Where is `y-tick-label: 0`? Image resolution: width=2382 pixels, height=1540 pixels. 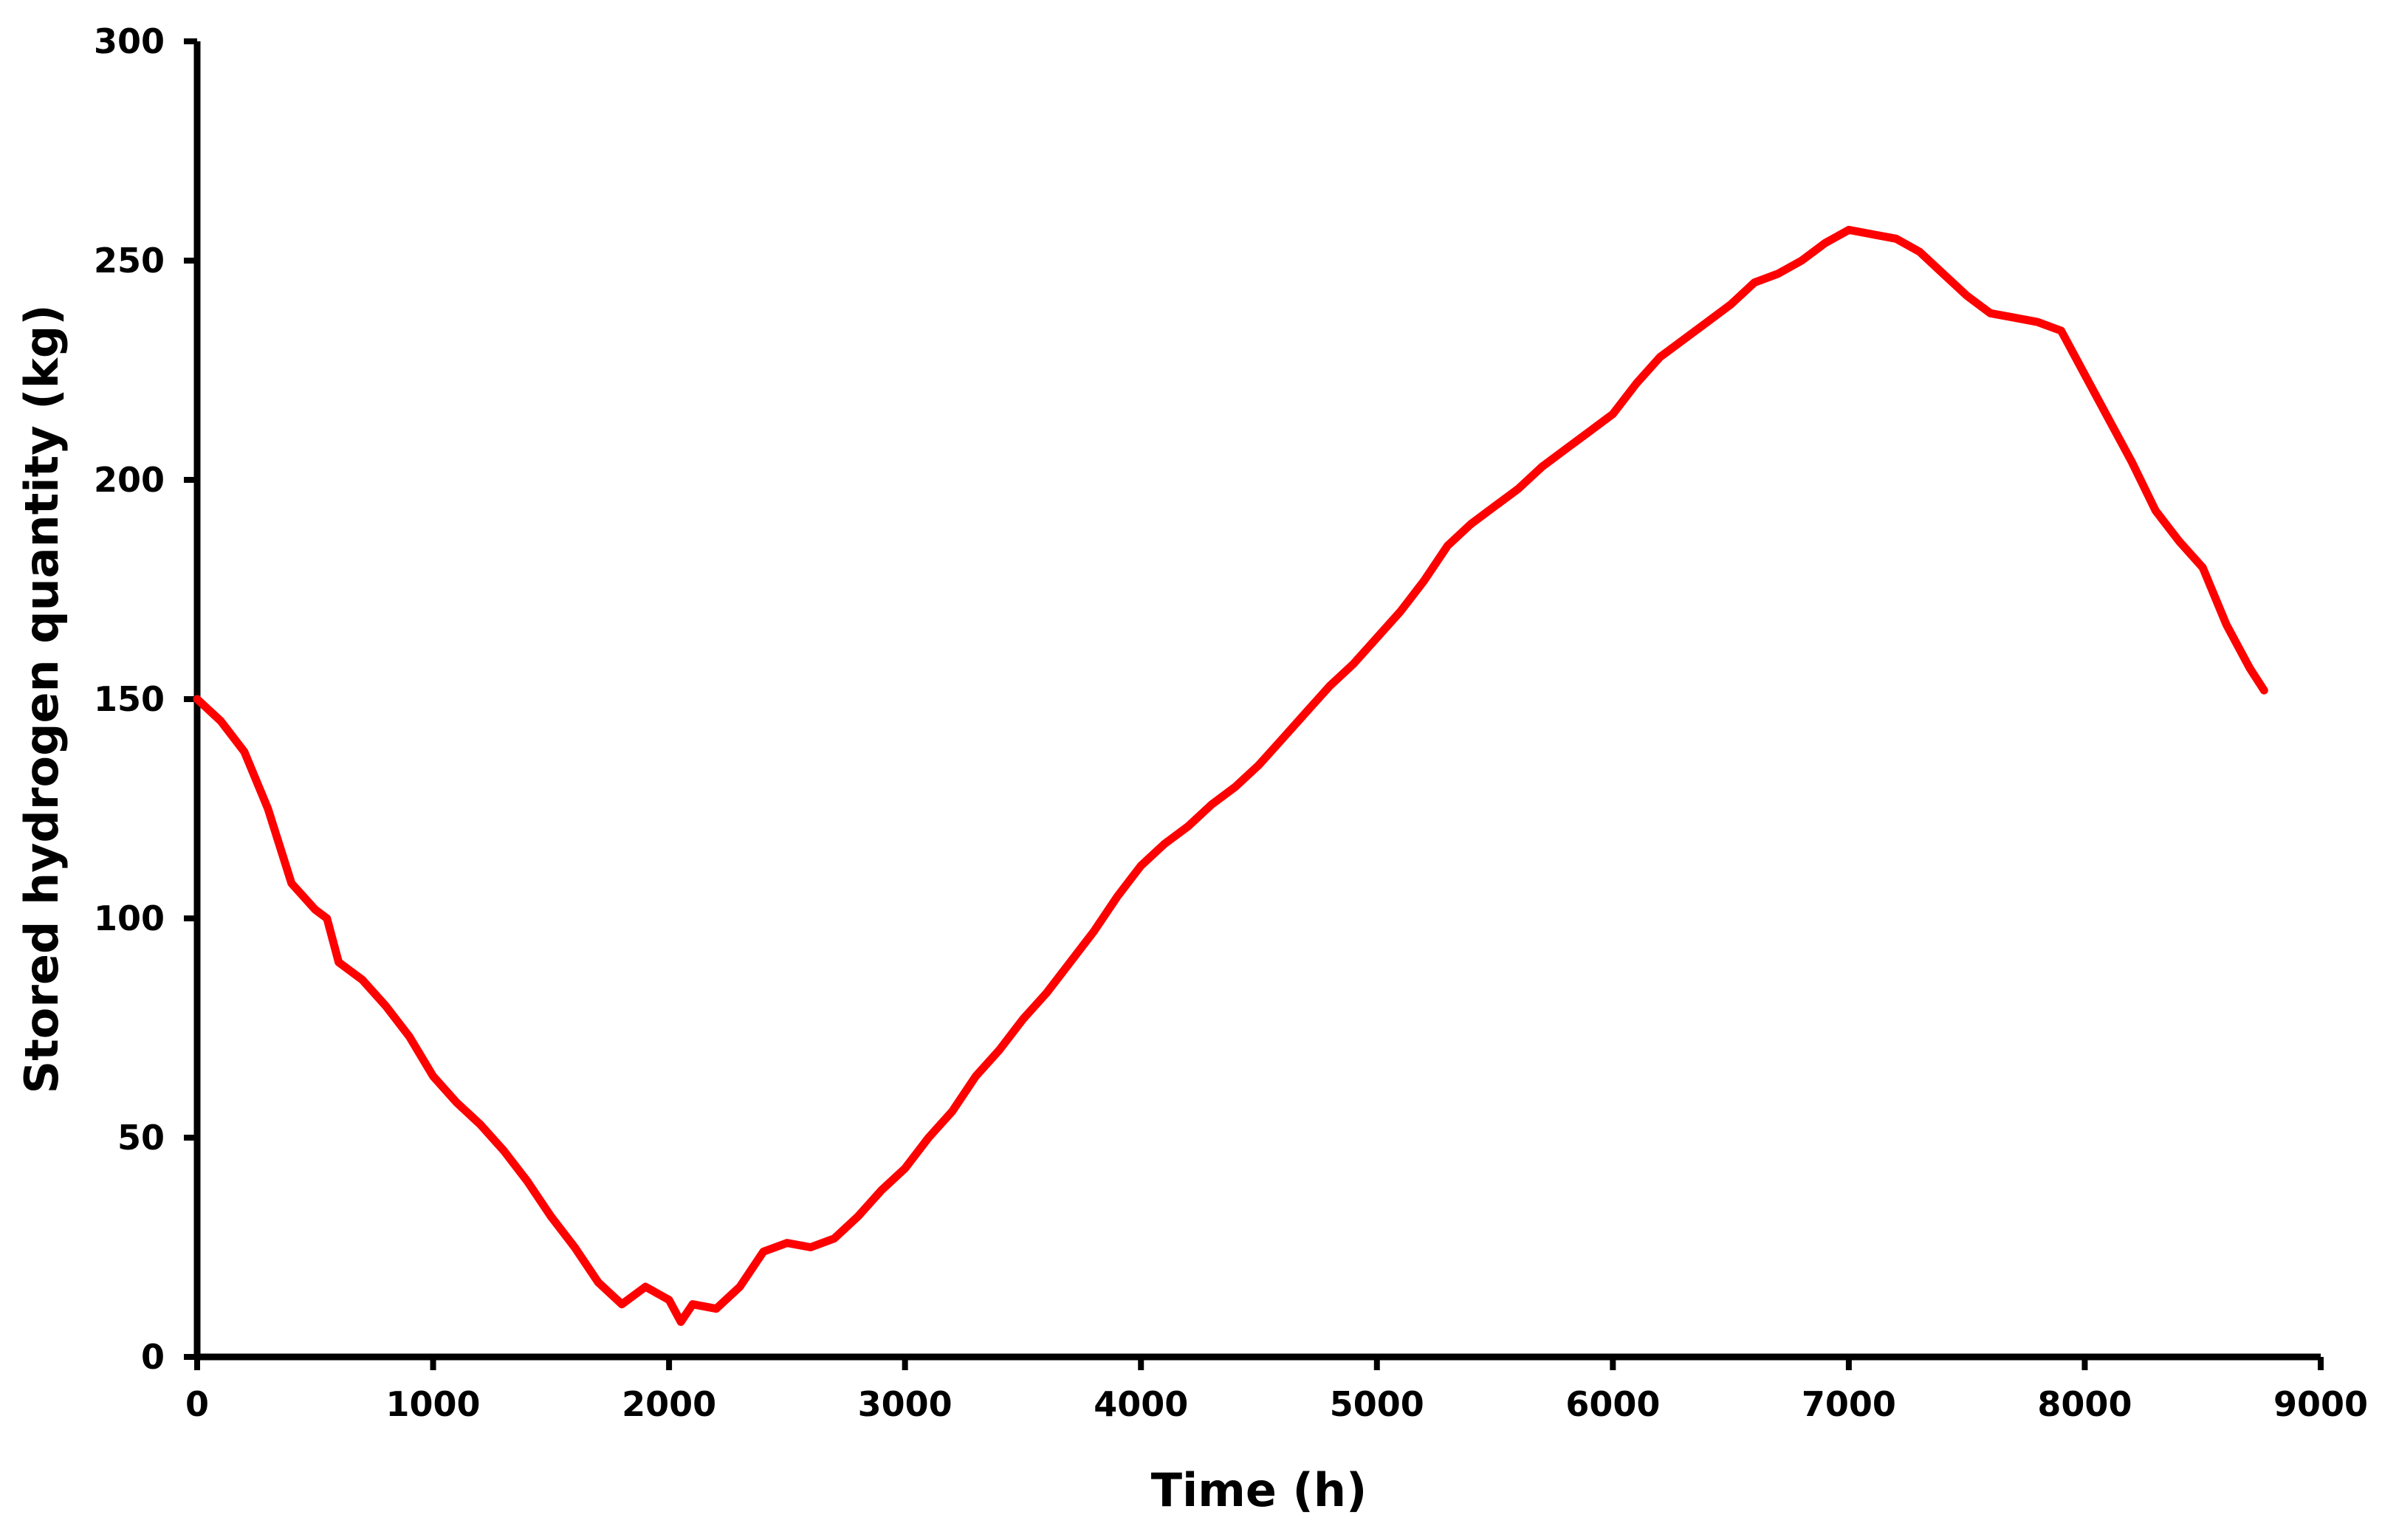 y-tick-label: 0 is located at coordinates (153, 1357).